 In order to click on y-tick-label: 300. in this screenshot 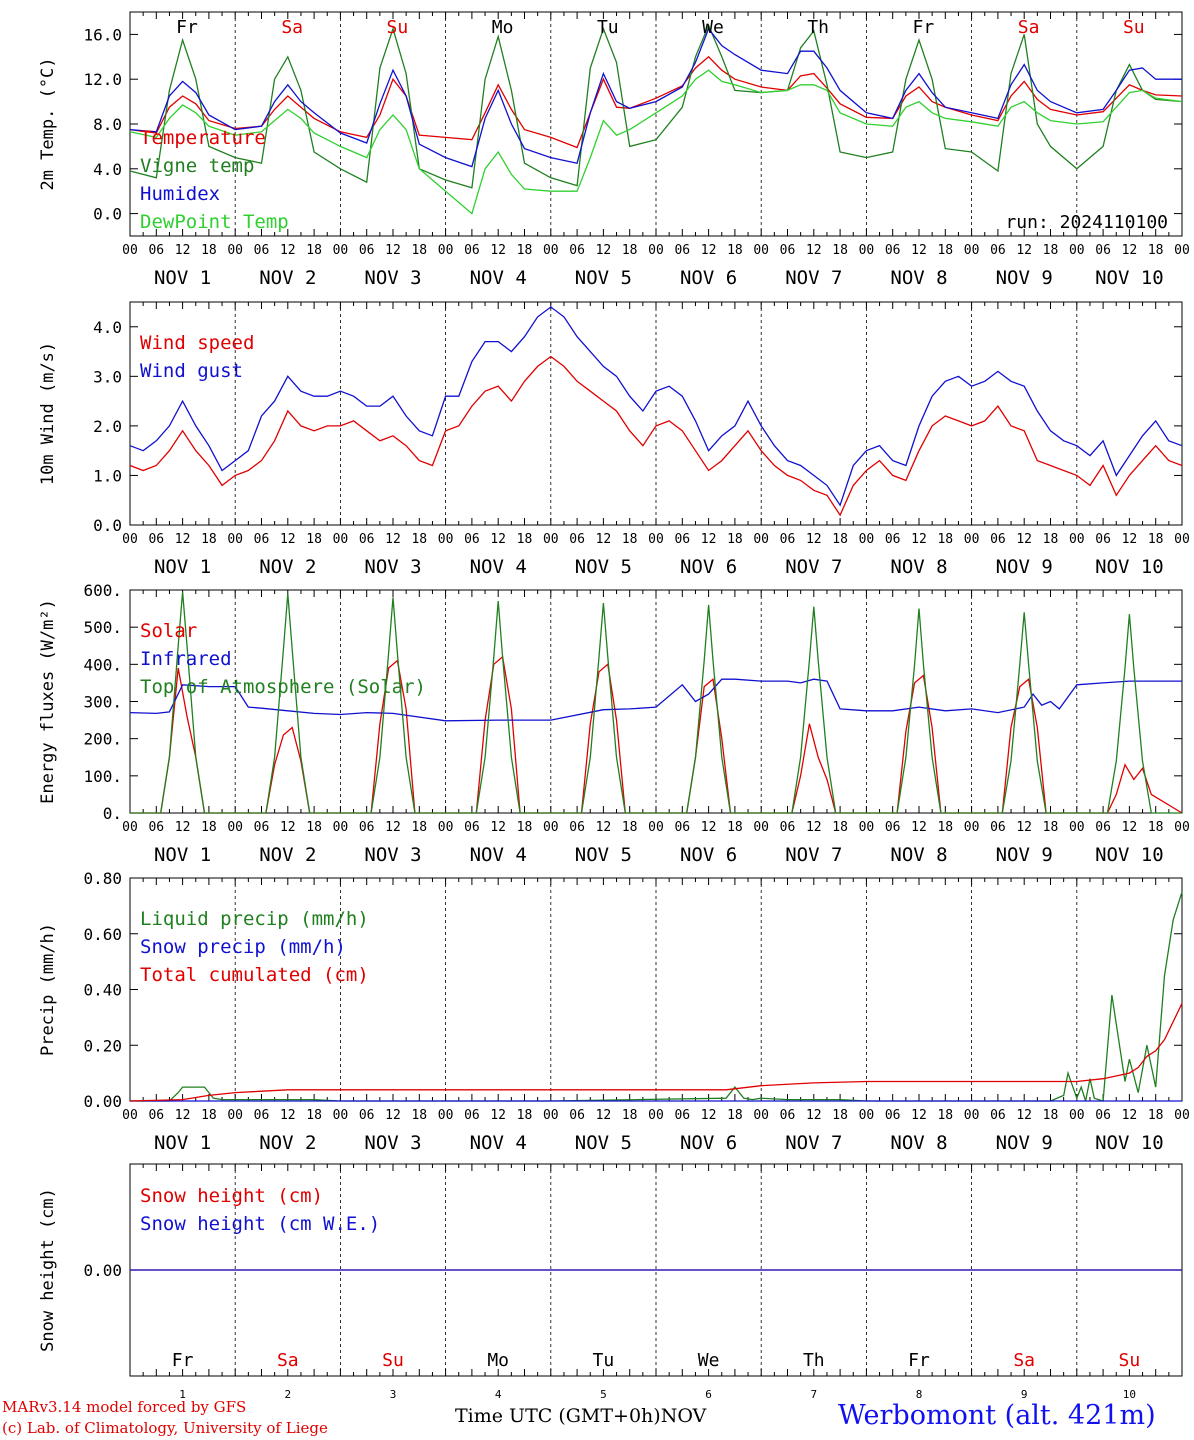, I will do `click(102, 702)`.